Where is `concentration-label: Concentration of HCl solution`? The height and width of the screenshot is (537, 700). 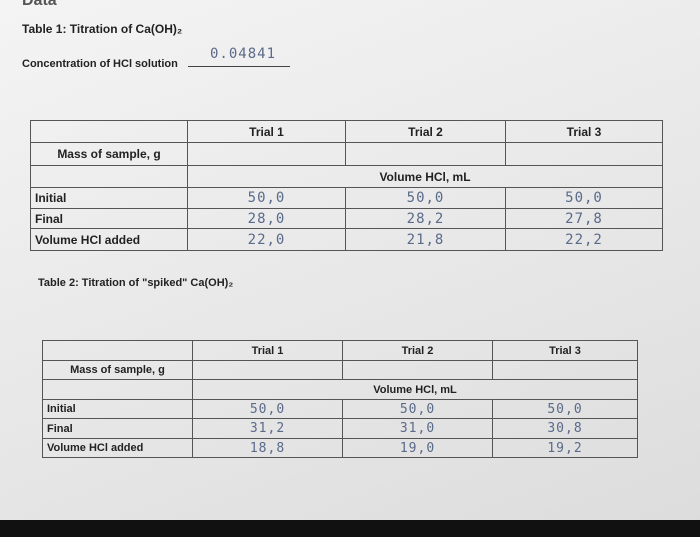
concentration-label: Concentration of HCl solution is located at coordinates (100, 64).